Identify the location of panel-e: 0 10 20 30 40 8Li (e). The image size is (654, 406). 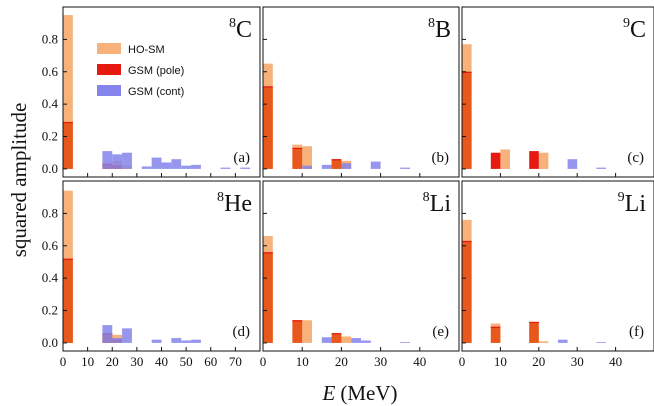
(360, 274).